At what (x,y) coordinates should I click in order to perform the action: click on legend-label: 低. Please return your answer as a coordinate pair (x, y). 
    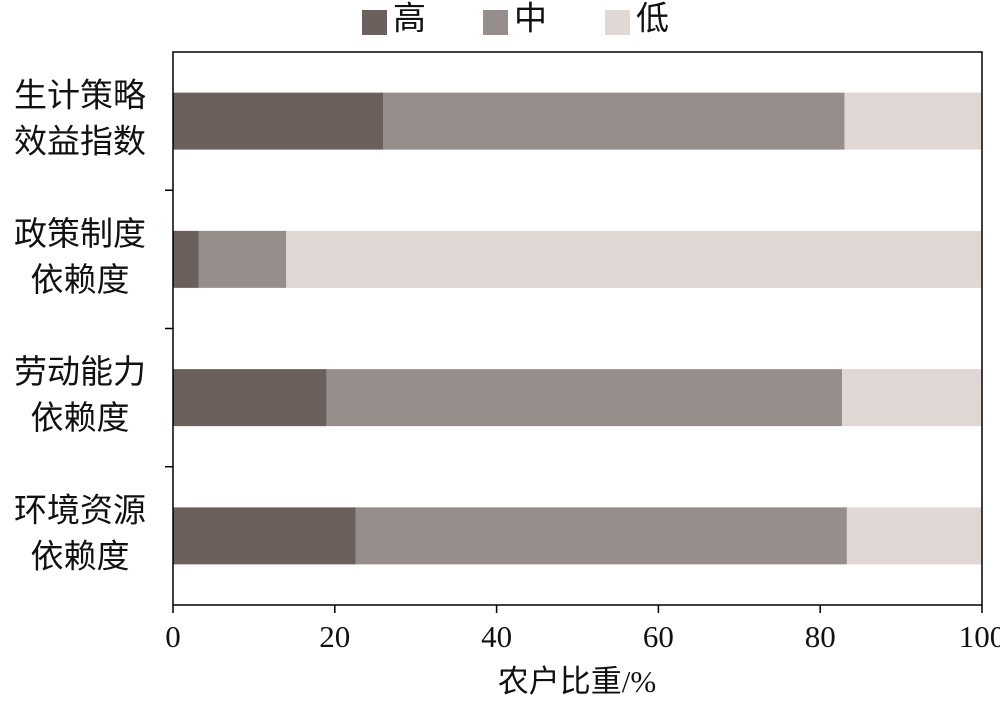
    Looking at the image, I should click on (652, 19).